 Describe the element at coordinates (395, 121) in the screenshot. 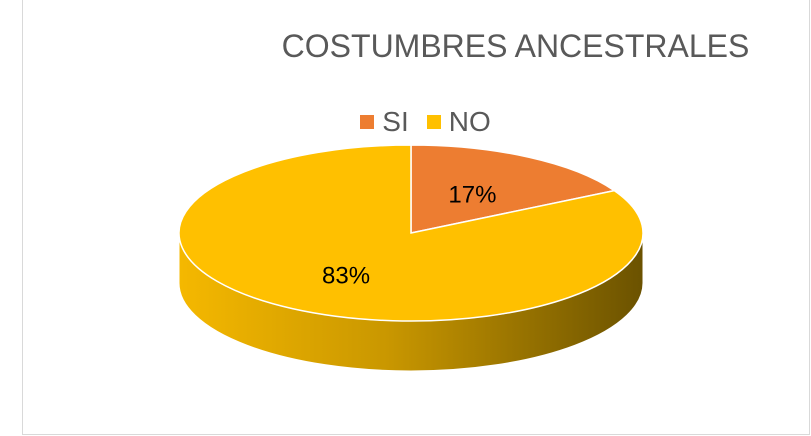

I see `legend-label-si: SI` at that location.